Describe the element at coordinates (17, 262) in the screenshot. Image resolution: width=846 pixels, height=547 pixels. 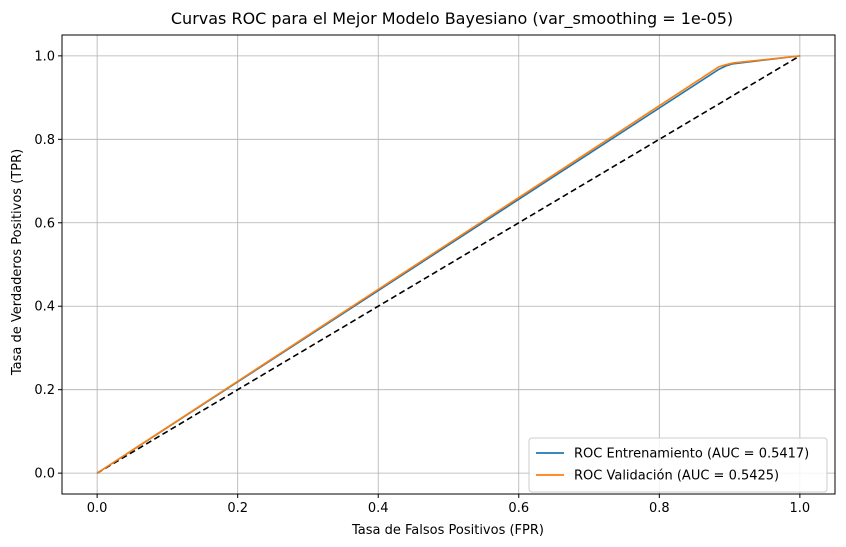
I see `y-axis-label: Tasa de Verdaderos Positivos (TPR)` at that location.